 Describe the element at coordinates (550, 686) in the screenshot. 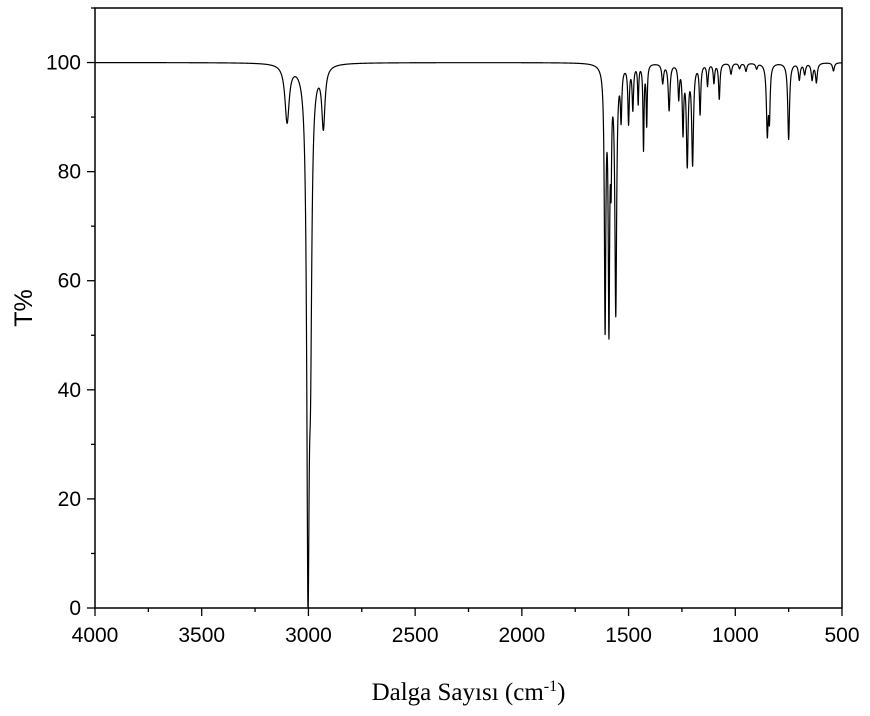

I see `x-axis-label-superscript: -1` at that location.